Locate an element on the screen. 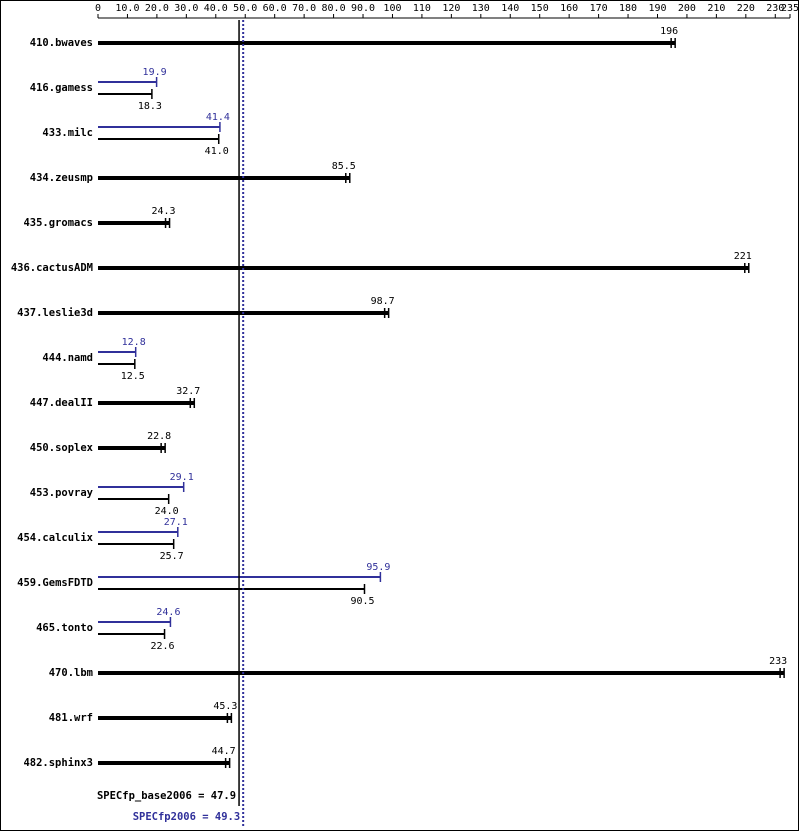 The height and width of the screenshot is (831, 799). category-label: 437.leslie3d is located at coordinates (55, 313).